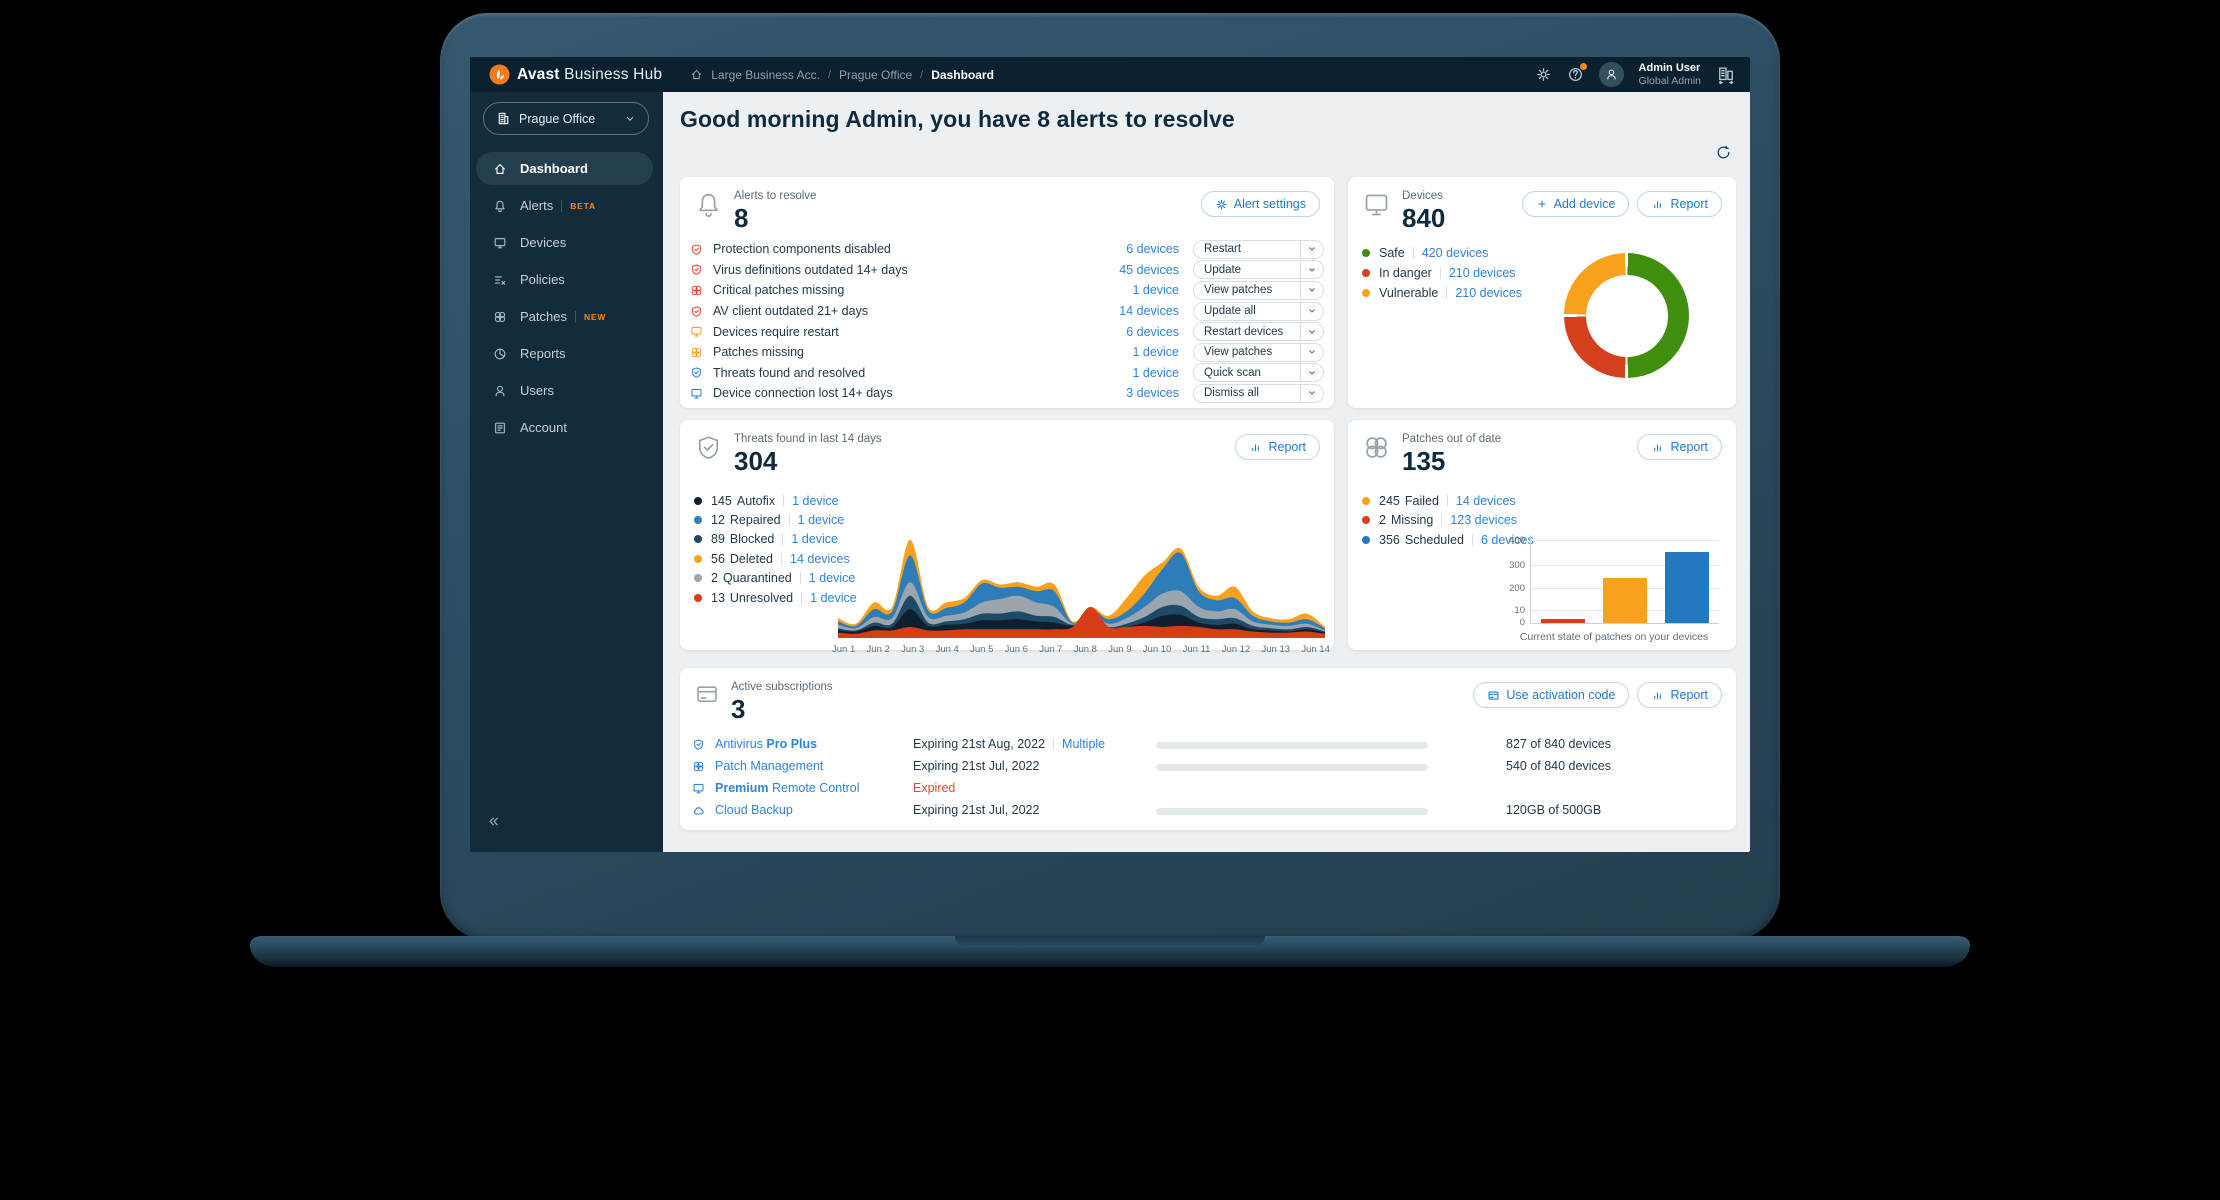 The width and height of the screenshot is (2220, 1200). I want to click on sidebar-item-alerts: Alerts BETA, so click(566, 205).